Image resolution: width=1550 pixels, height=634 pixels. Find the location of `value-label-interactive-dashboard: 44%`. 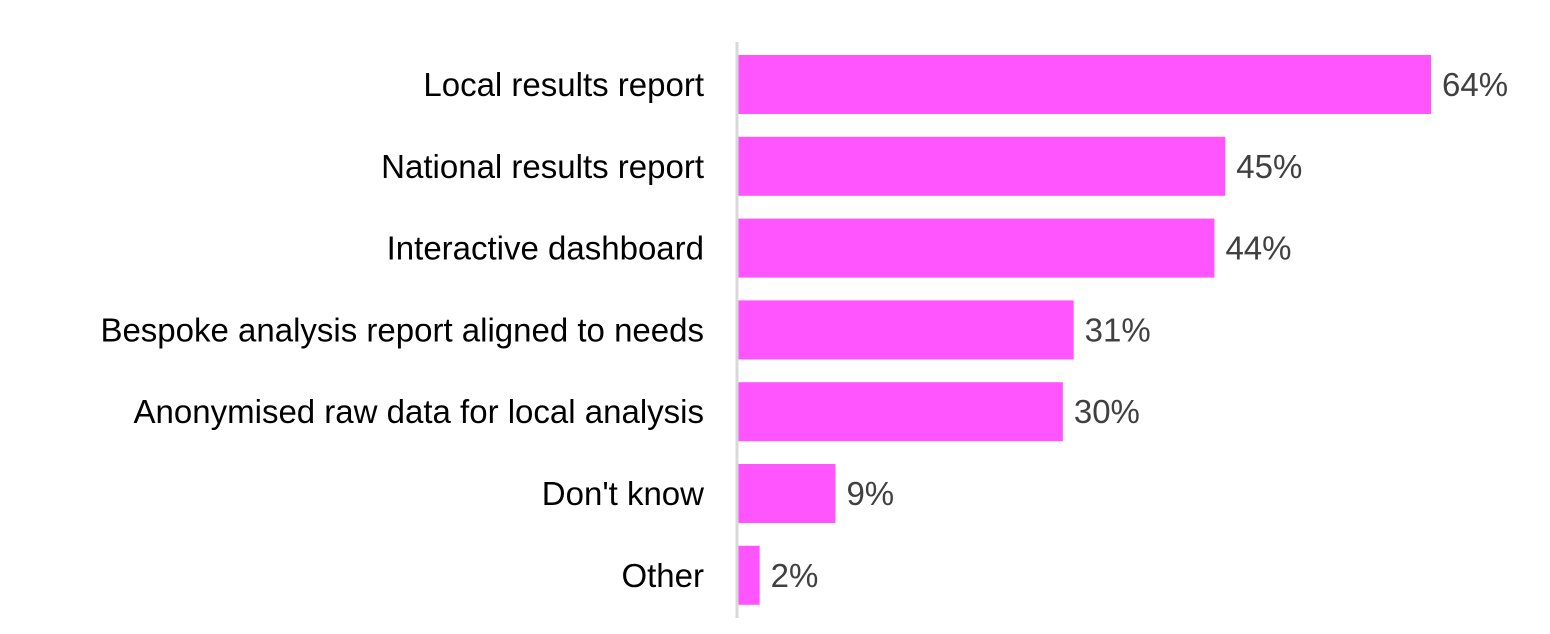

value-label-interactive-dashboard: 44% is located at coordinates (1258, 248).